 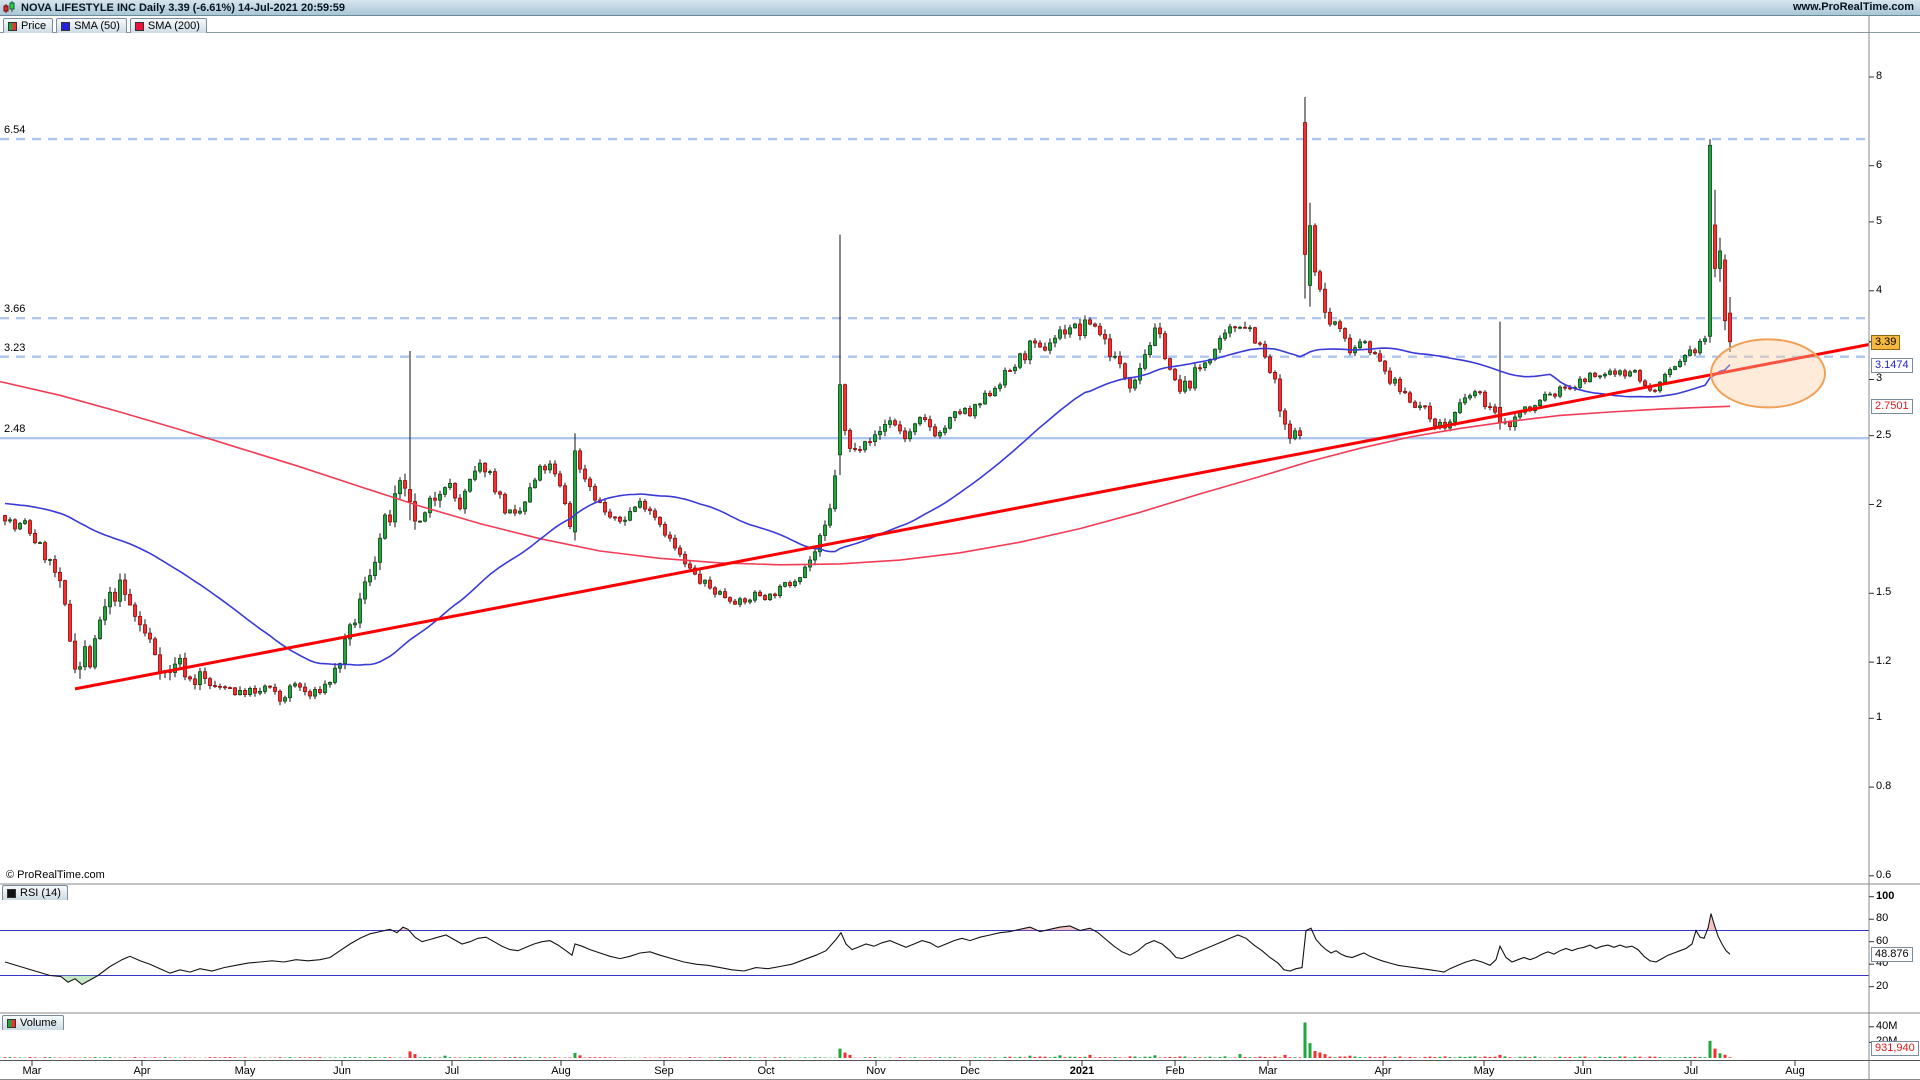 What do you see at coordinates (34, 26) in the screenshot?
I see `legend-tab-price-label: Price` at bounding box center [34, 26].